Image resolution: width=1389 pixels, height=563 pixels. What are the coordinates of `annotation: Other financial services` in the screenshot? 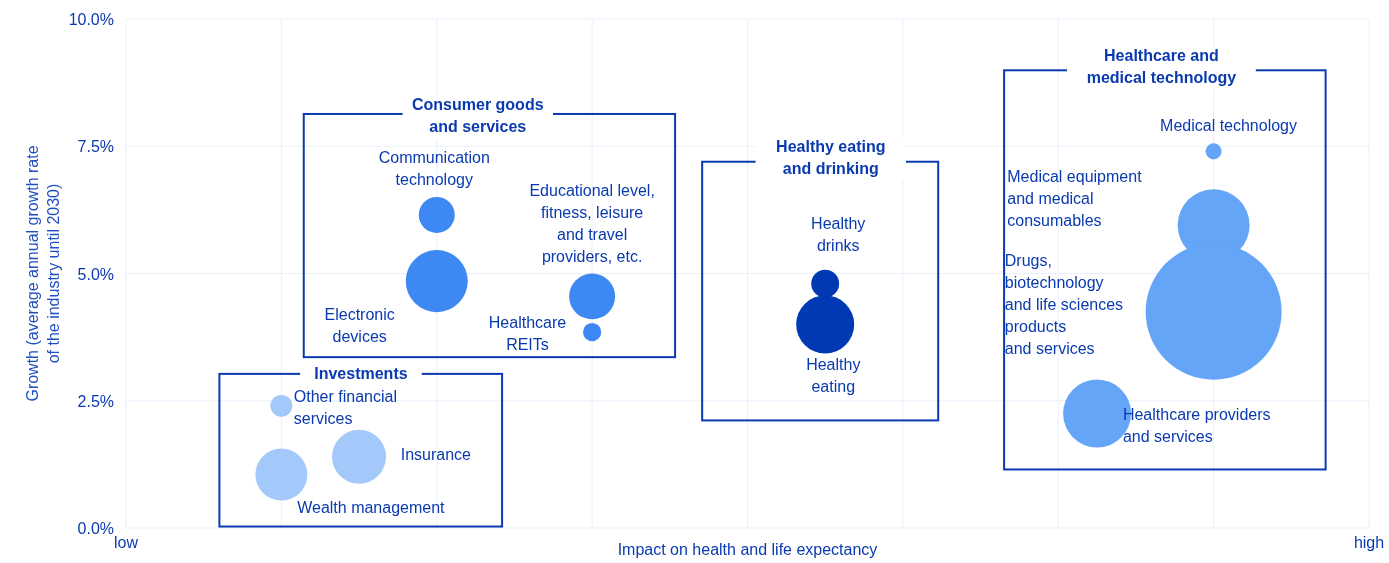 It's located at (345, 407).